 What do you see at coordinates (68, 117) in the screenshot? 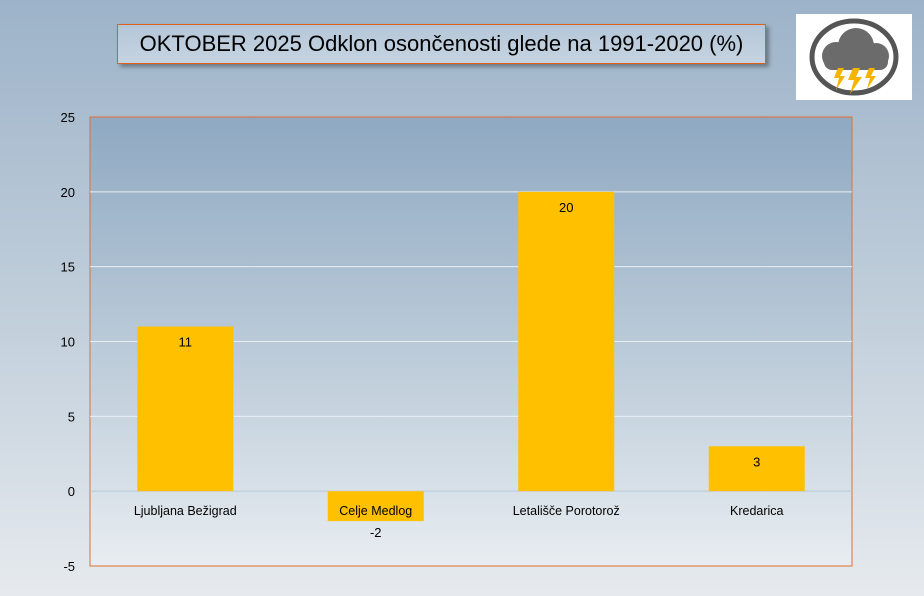
I see `y-tick-label: 25` at bounding box center [68, 117].